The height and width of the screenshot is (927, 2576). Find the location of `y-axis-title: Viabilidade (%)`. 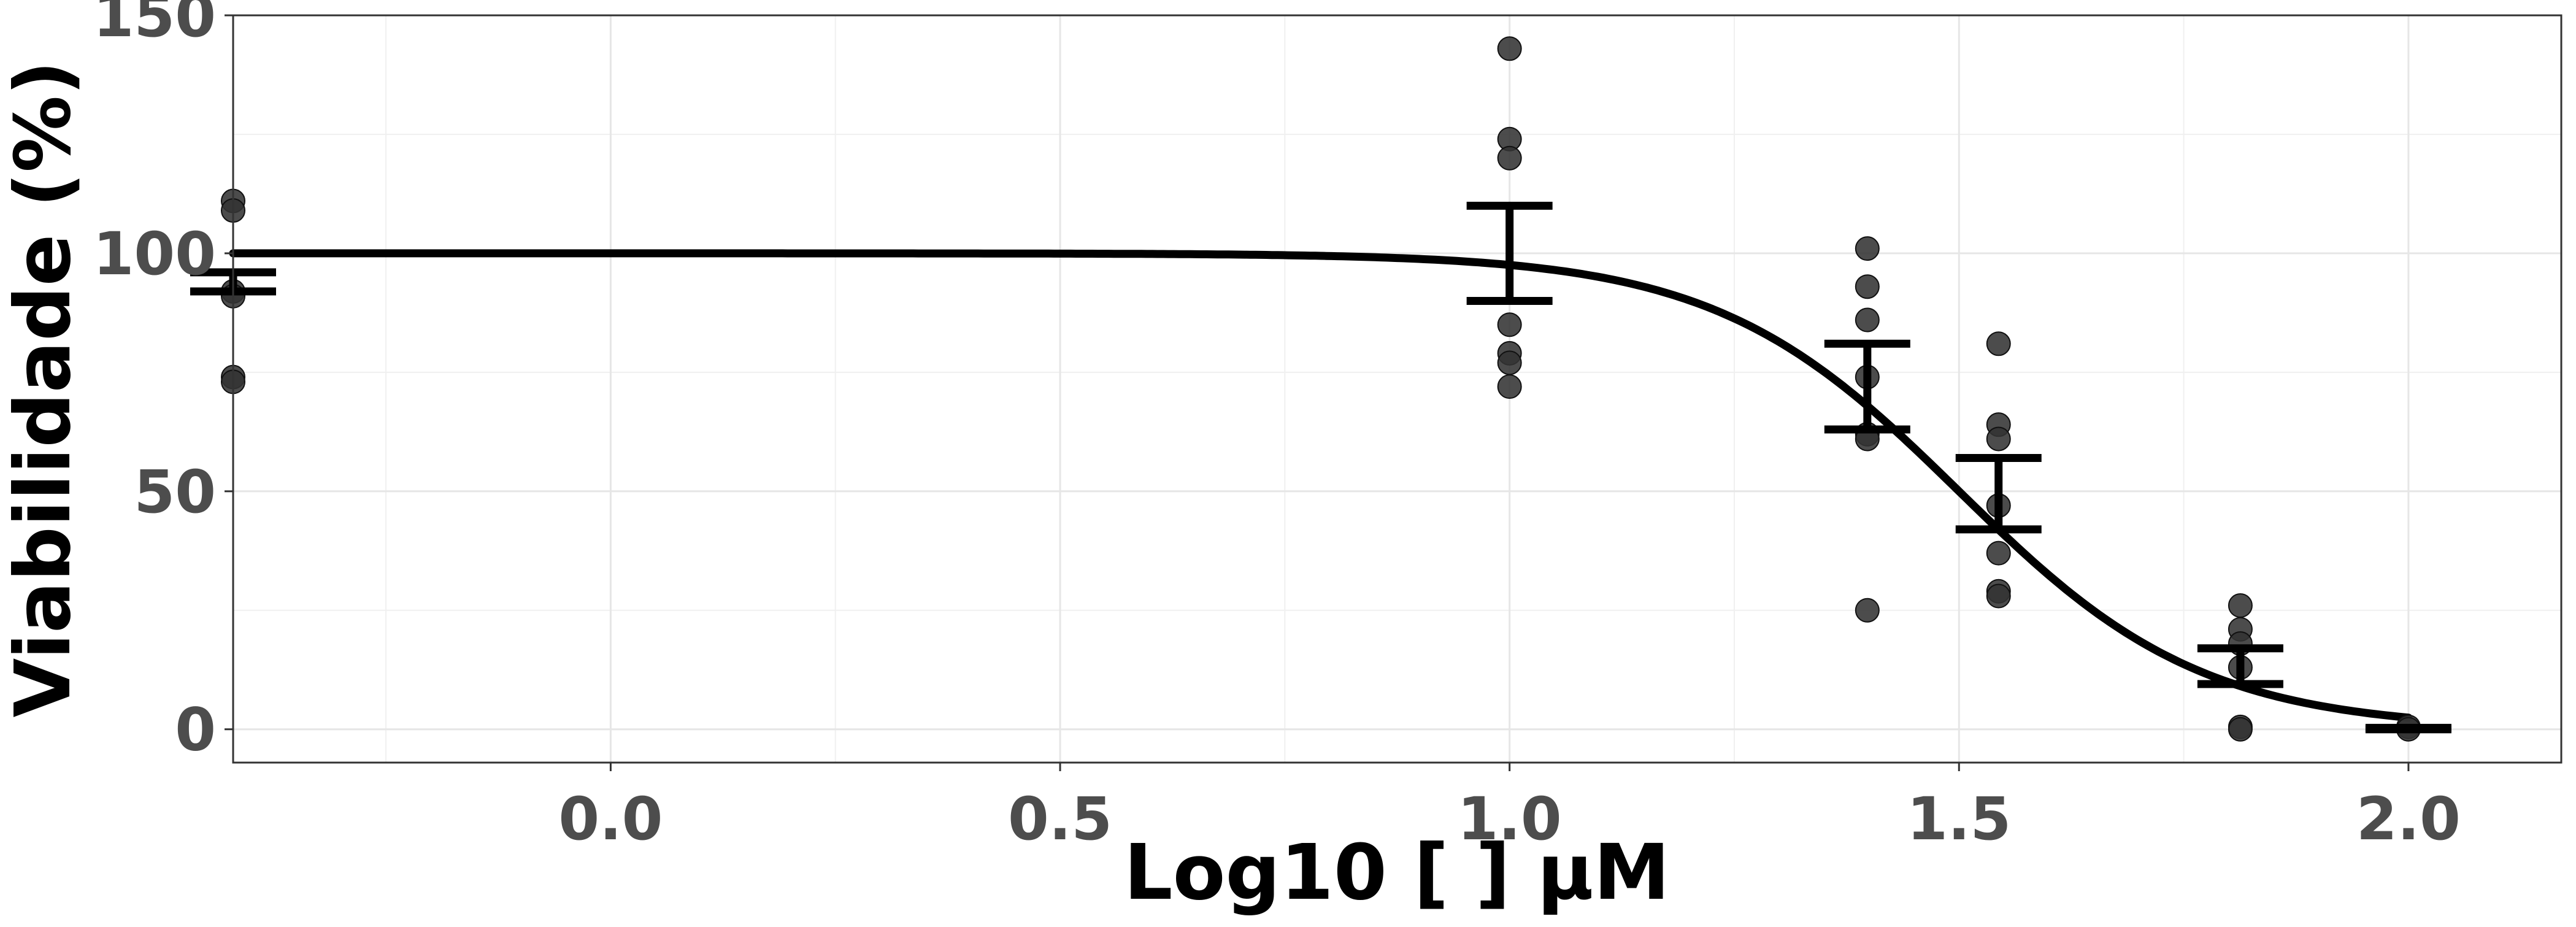

y-axis-title: Viabilidade (%) is located at coordinates (44, 389).